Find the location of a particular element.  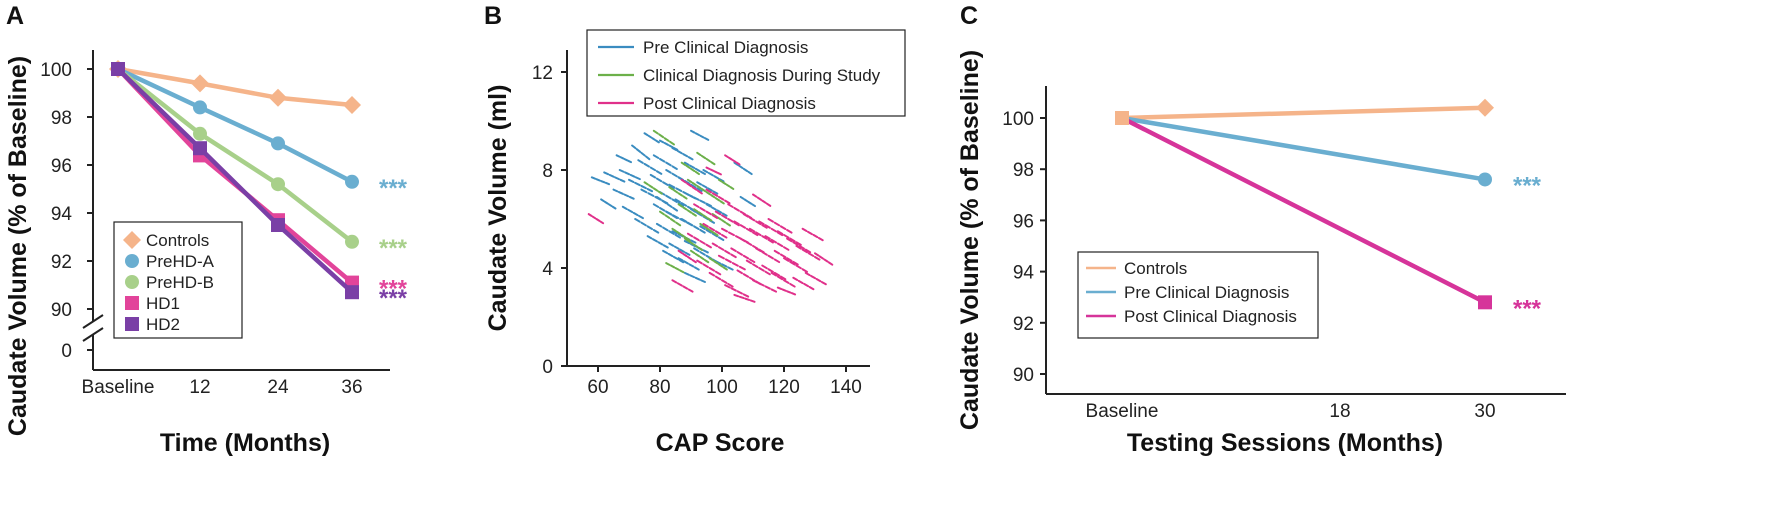

panel-b-segments is located at coordinates (710, 216).